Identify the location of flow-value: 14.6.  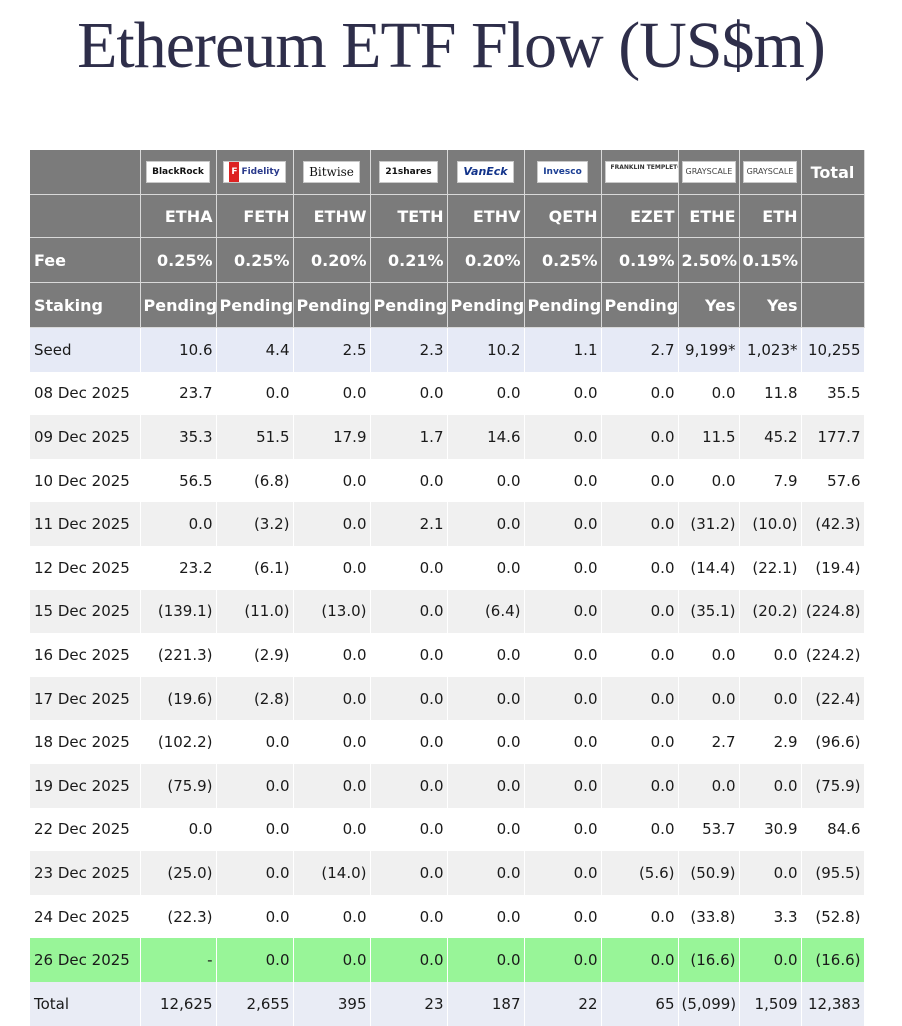
(486, 437).